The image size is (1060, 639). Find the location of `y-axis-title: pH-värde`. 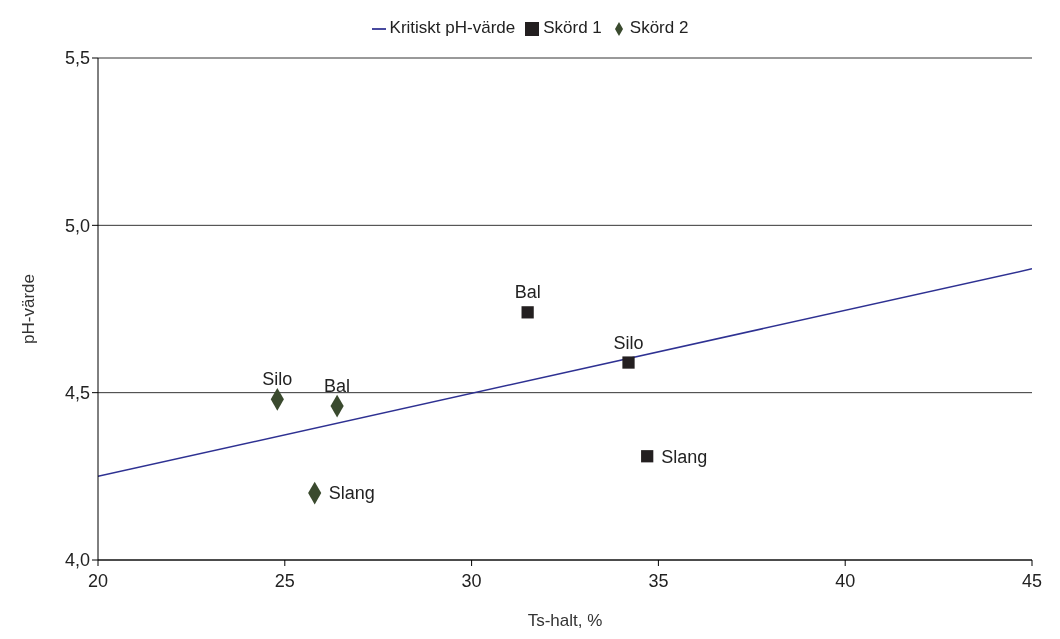

y-axis-title: pH-värde is located at coordinates (29, 309).